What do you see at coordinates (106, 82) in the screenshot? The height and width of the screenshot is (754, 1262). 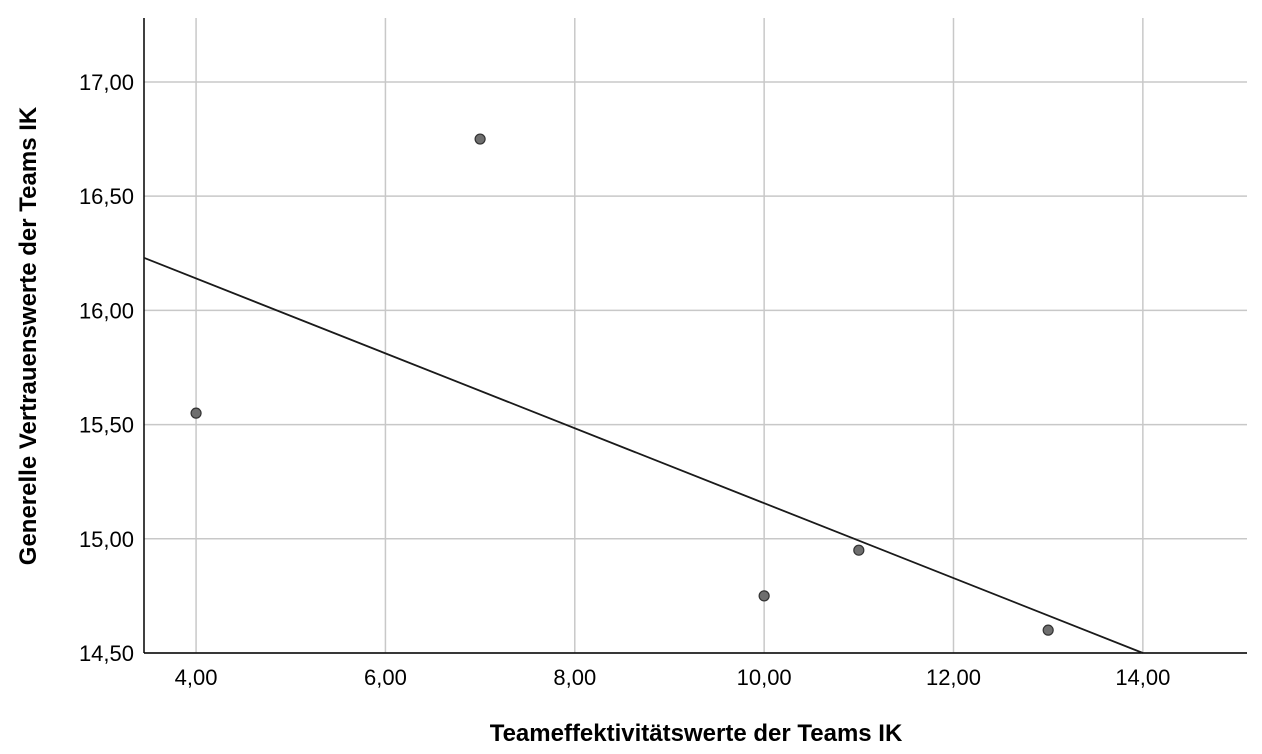 I see `y-tick-label-5: 17,00` at bounding box center [106, 82].